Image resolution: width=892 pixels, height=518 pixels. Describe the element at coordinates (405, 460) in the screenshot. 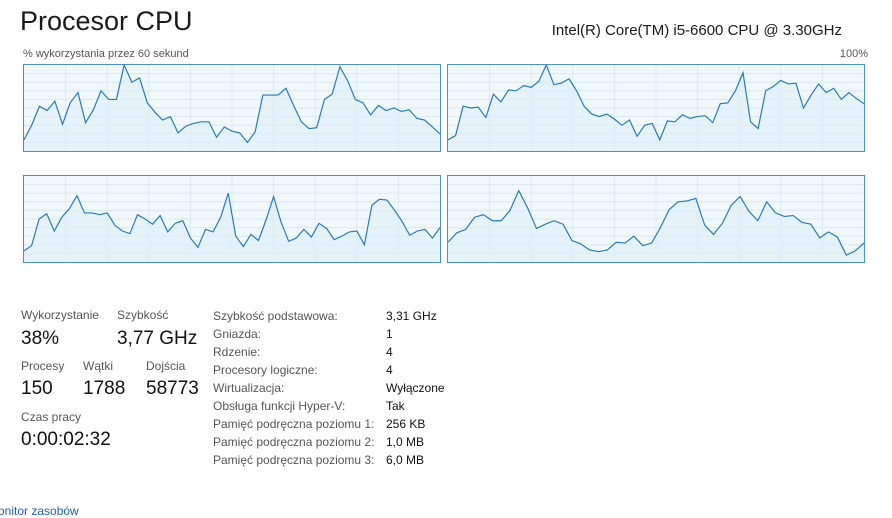

I see `detail-value: 6,0 MB` at that location.